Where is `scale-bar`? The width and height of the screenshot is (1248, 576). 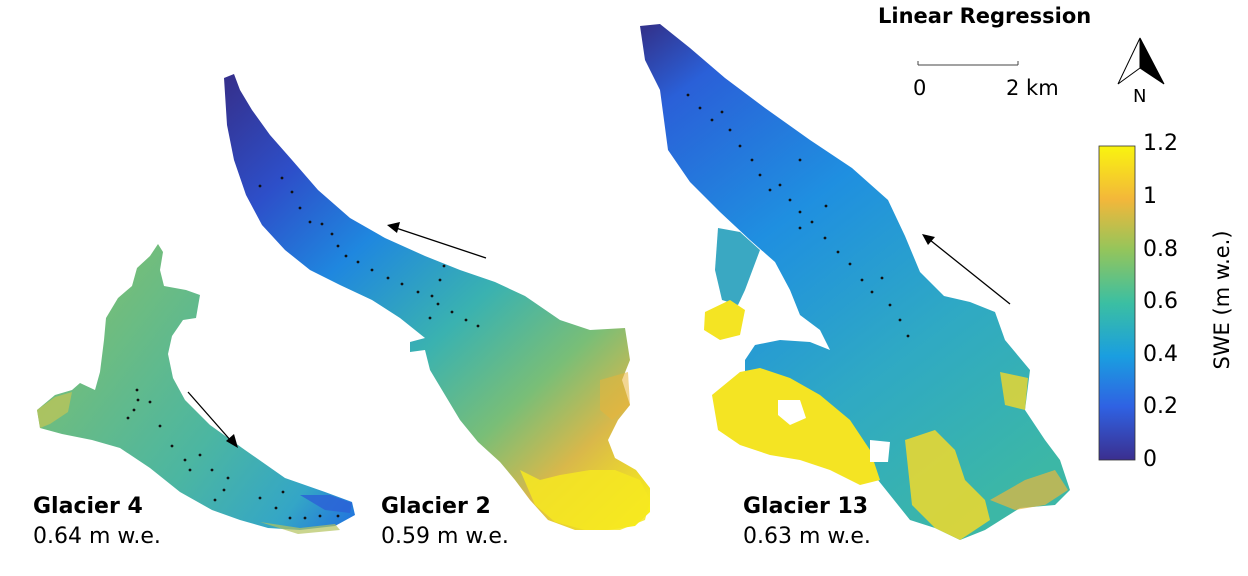
scale-bar is located at coordinates (968, 63).